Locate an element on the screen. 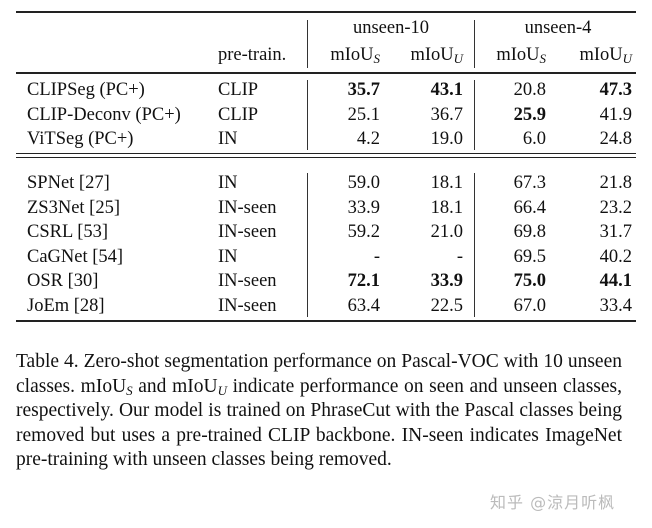  value-cell: 20.8 is located at coordinates (529, 90).